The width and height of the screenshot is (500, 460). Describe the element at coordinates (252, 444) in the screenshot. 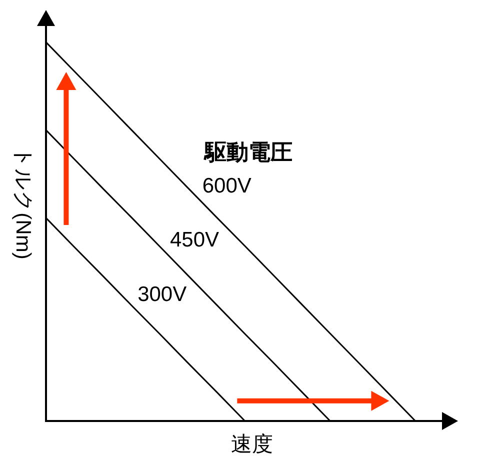

I see `xlabel: 速度` at that location.